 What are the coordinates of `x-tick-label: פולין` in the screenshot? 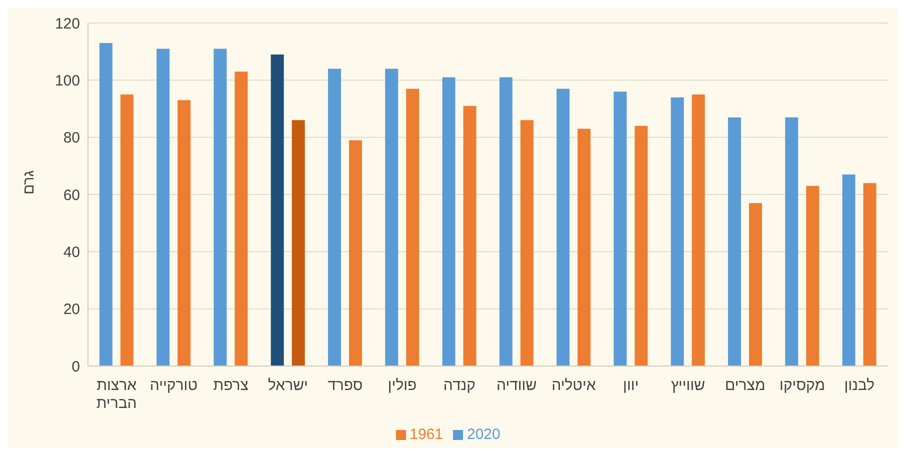 It's located at (402, 385).